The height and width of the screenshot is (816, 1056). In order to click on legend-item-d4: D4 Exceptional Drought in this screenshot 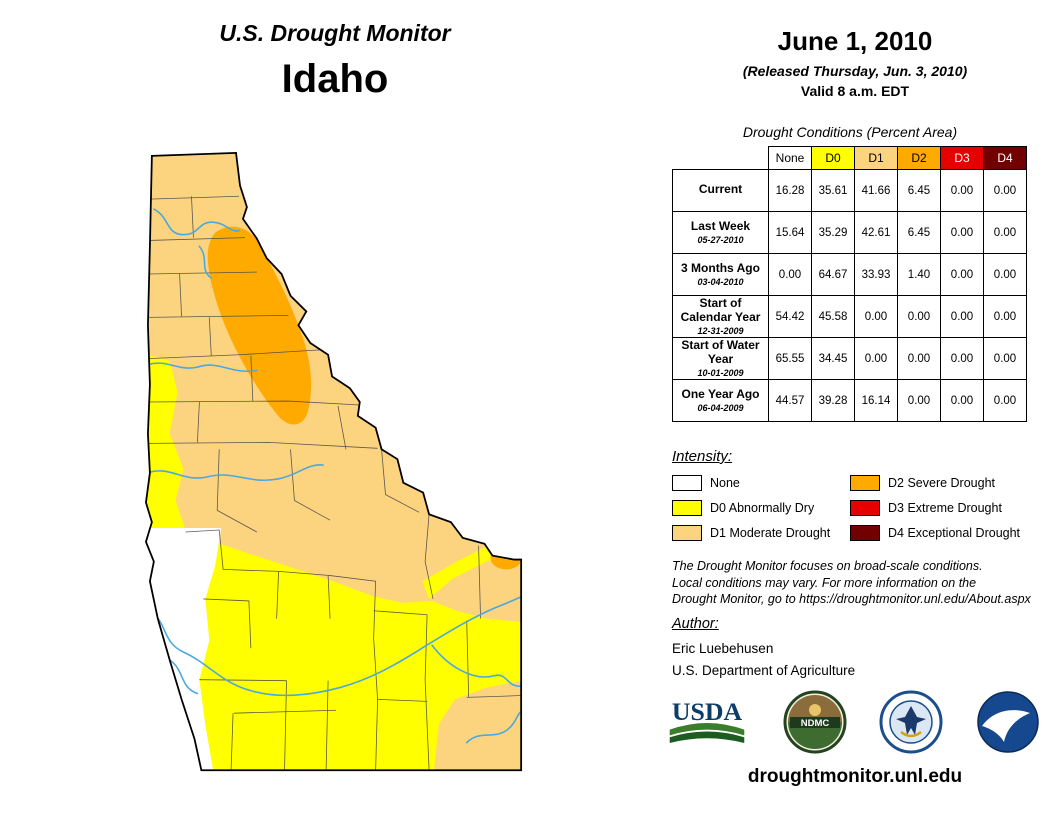, I will do `click(939, 533)`.